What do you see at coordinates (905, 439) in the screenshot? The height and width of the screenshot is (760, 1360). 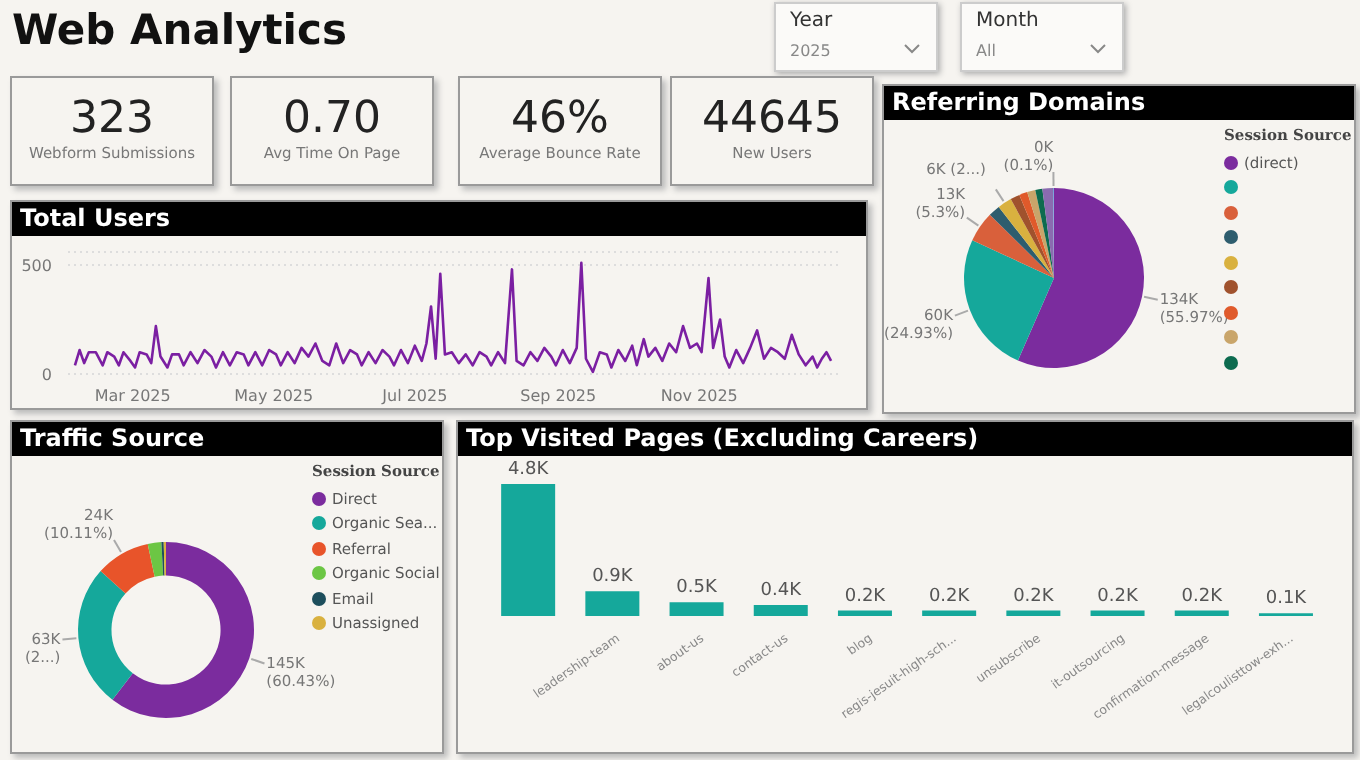 I see `chart-title: Top Visited Pages (Excluding Careers)` at bounding box center [905, 439].